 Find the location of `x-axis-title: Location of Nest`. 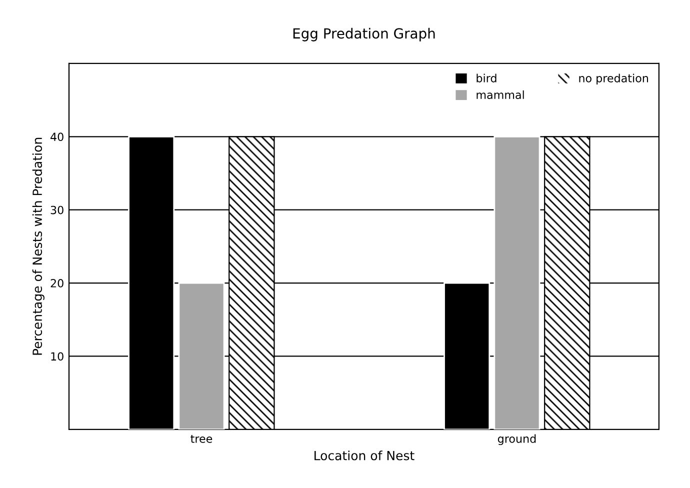

x-axis-title: Location of Nest is located at coordinates (364, 455).